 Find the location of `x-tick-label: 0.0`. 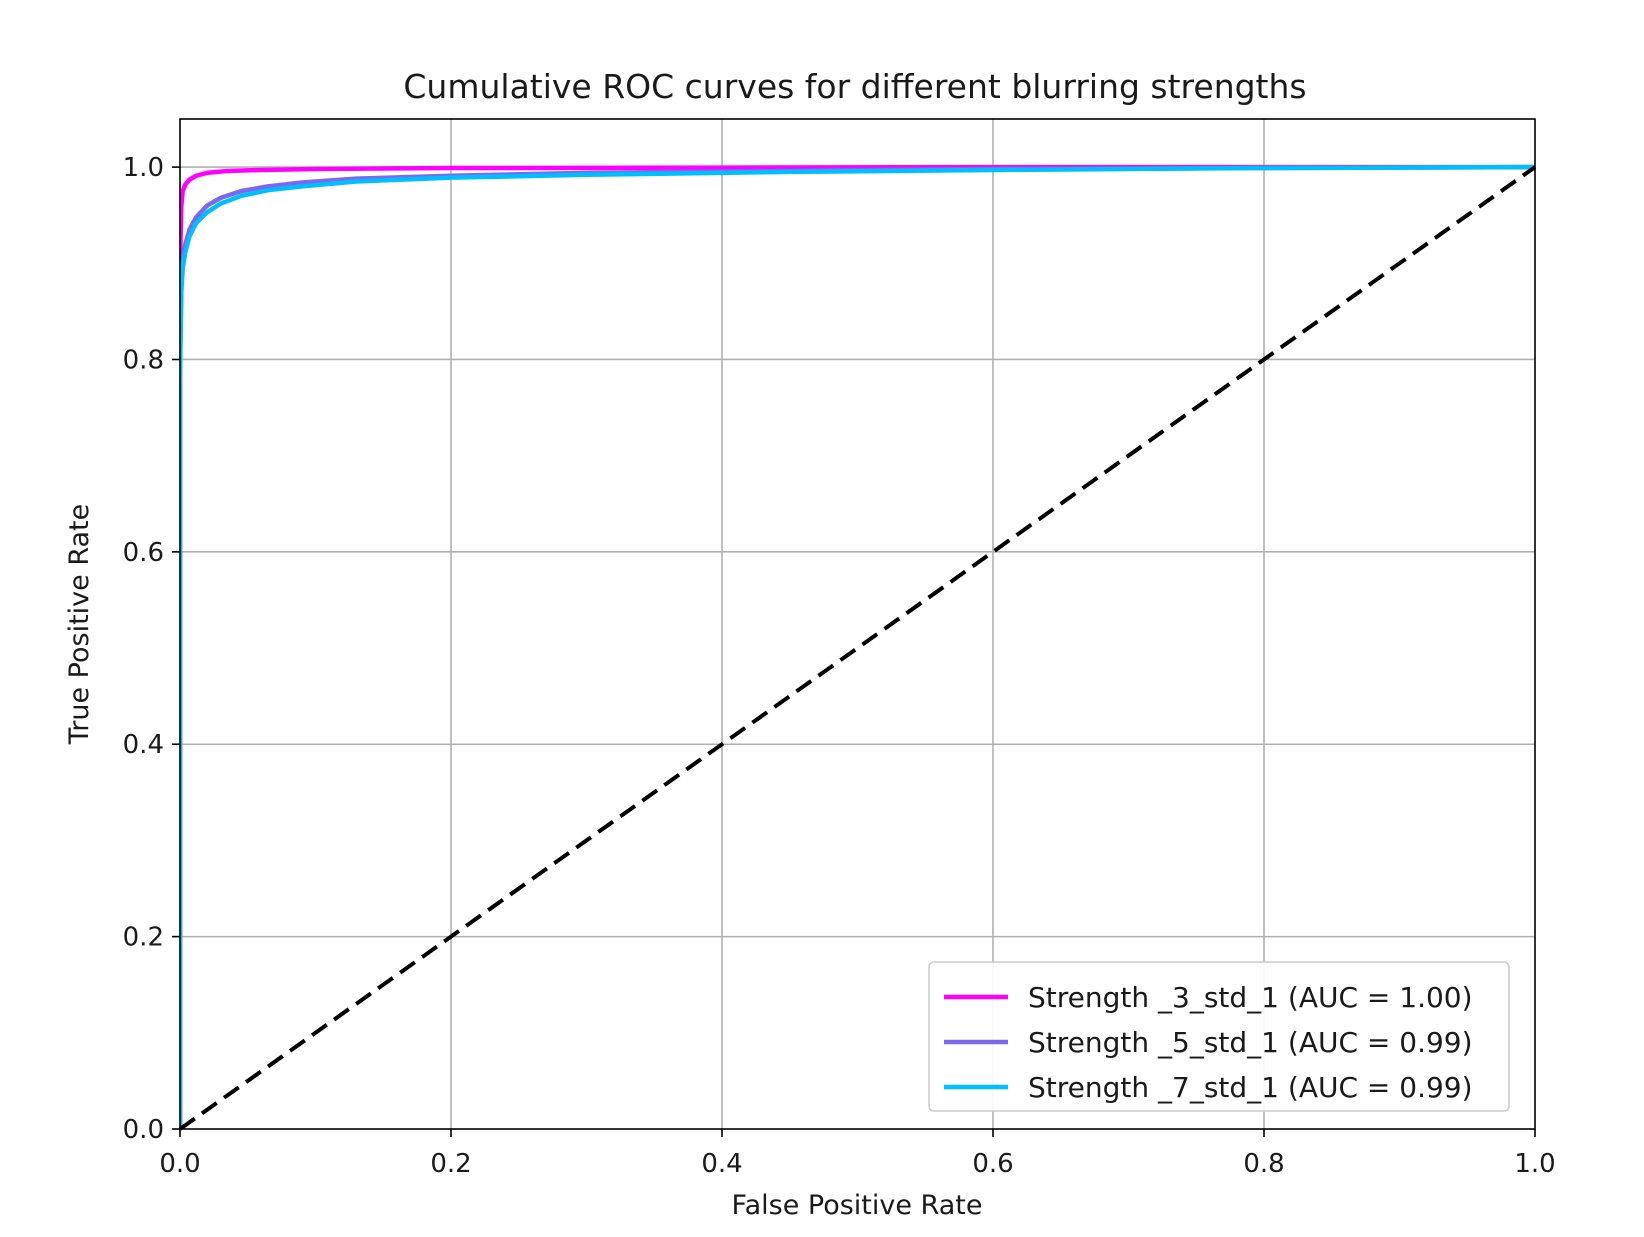

x-tick-label: 0.0 is located at coordinates (179, 1164).